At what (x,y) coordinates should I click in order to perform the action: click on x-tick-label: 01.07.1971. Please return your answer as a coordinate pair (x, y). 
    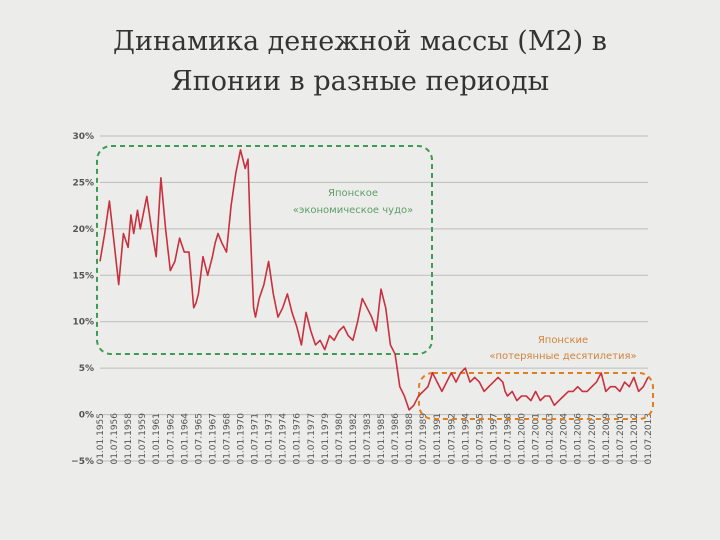
    Looking at the image, I should click on (256, 439).